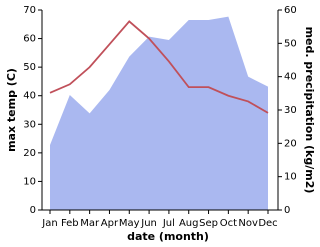  What do you see at coordinates (189, 223) in the screenshot?
I see `x-tick-label: Aug` at bounding box center [189, 223].